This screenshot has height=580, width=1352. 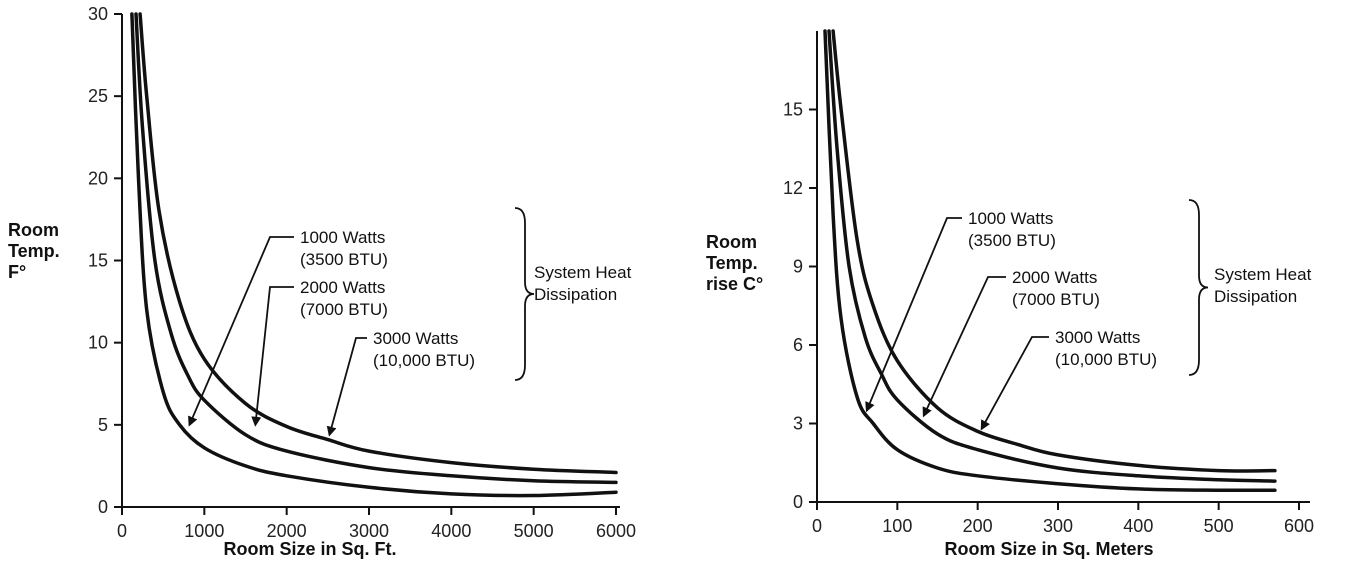 I want to click on y-tick-label: 9, so click(x=798, y=267).